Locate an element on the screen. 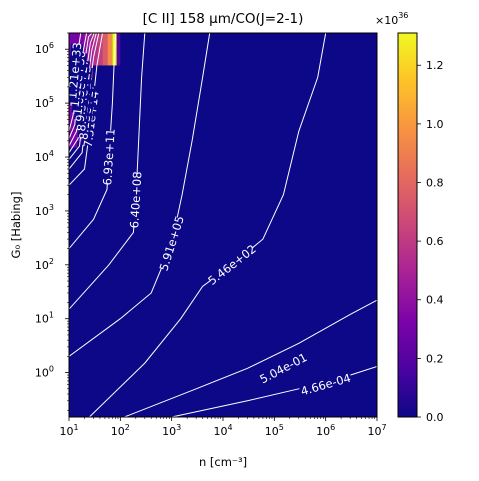 The width and height of the screenshot is (479, 481). chart-title: [C II] 158 μm/CO(J=2-1) is located at coordinates (223, 19).